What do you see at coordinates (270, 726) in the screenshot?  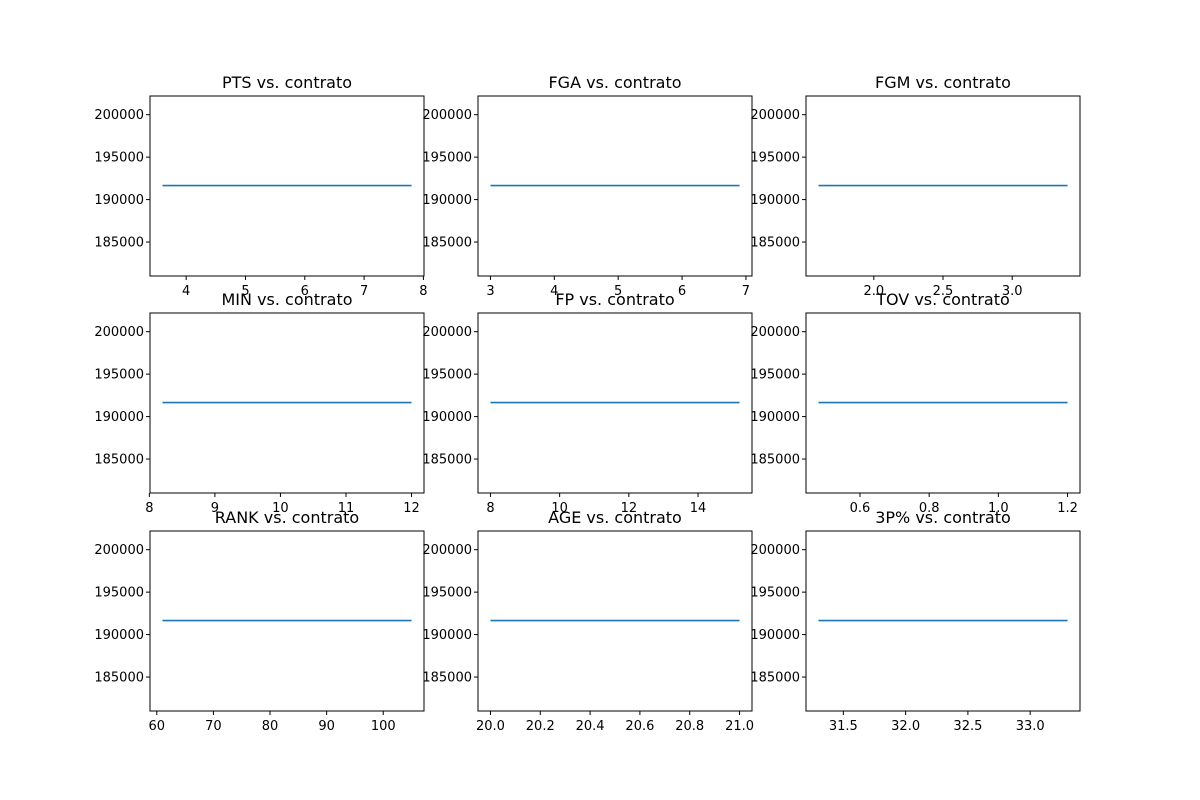 I see `x-tick-label: 80` at bounding box center [270, 726].